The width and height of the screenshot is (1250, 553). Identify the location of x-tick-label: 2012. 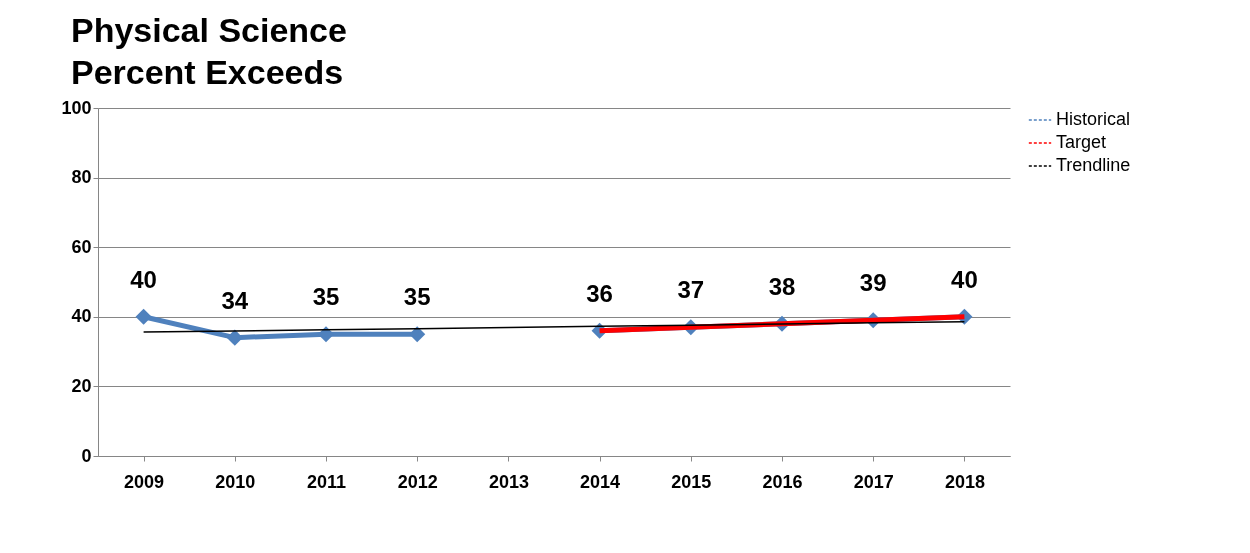
(417, 481).